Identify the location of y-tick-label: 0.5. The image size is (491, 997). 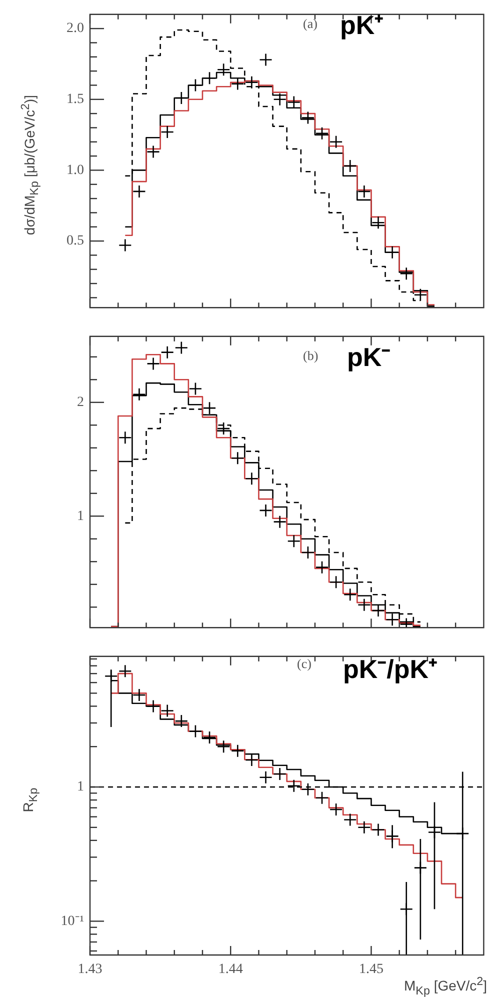
(75, 241).